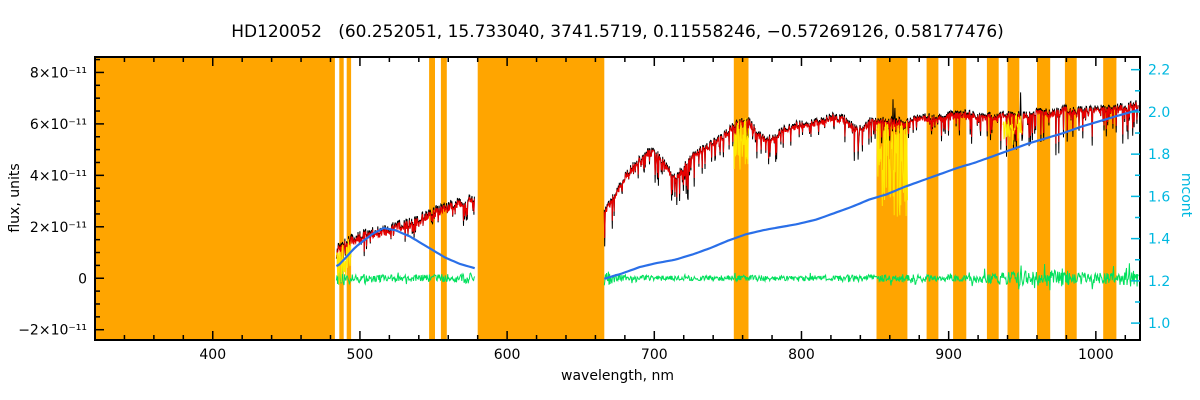 The height and width of the screenshot is (400, 1200). What do you see at coordinates (654, 355) in the screenshot?
I see `x-tick-label: 700` at bounding box center [654, 355].